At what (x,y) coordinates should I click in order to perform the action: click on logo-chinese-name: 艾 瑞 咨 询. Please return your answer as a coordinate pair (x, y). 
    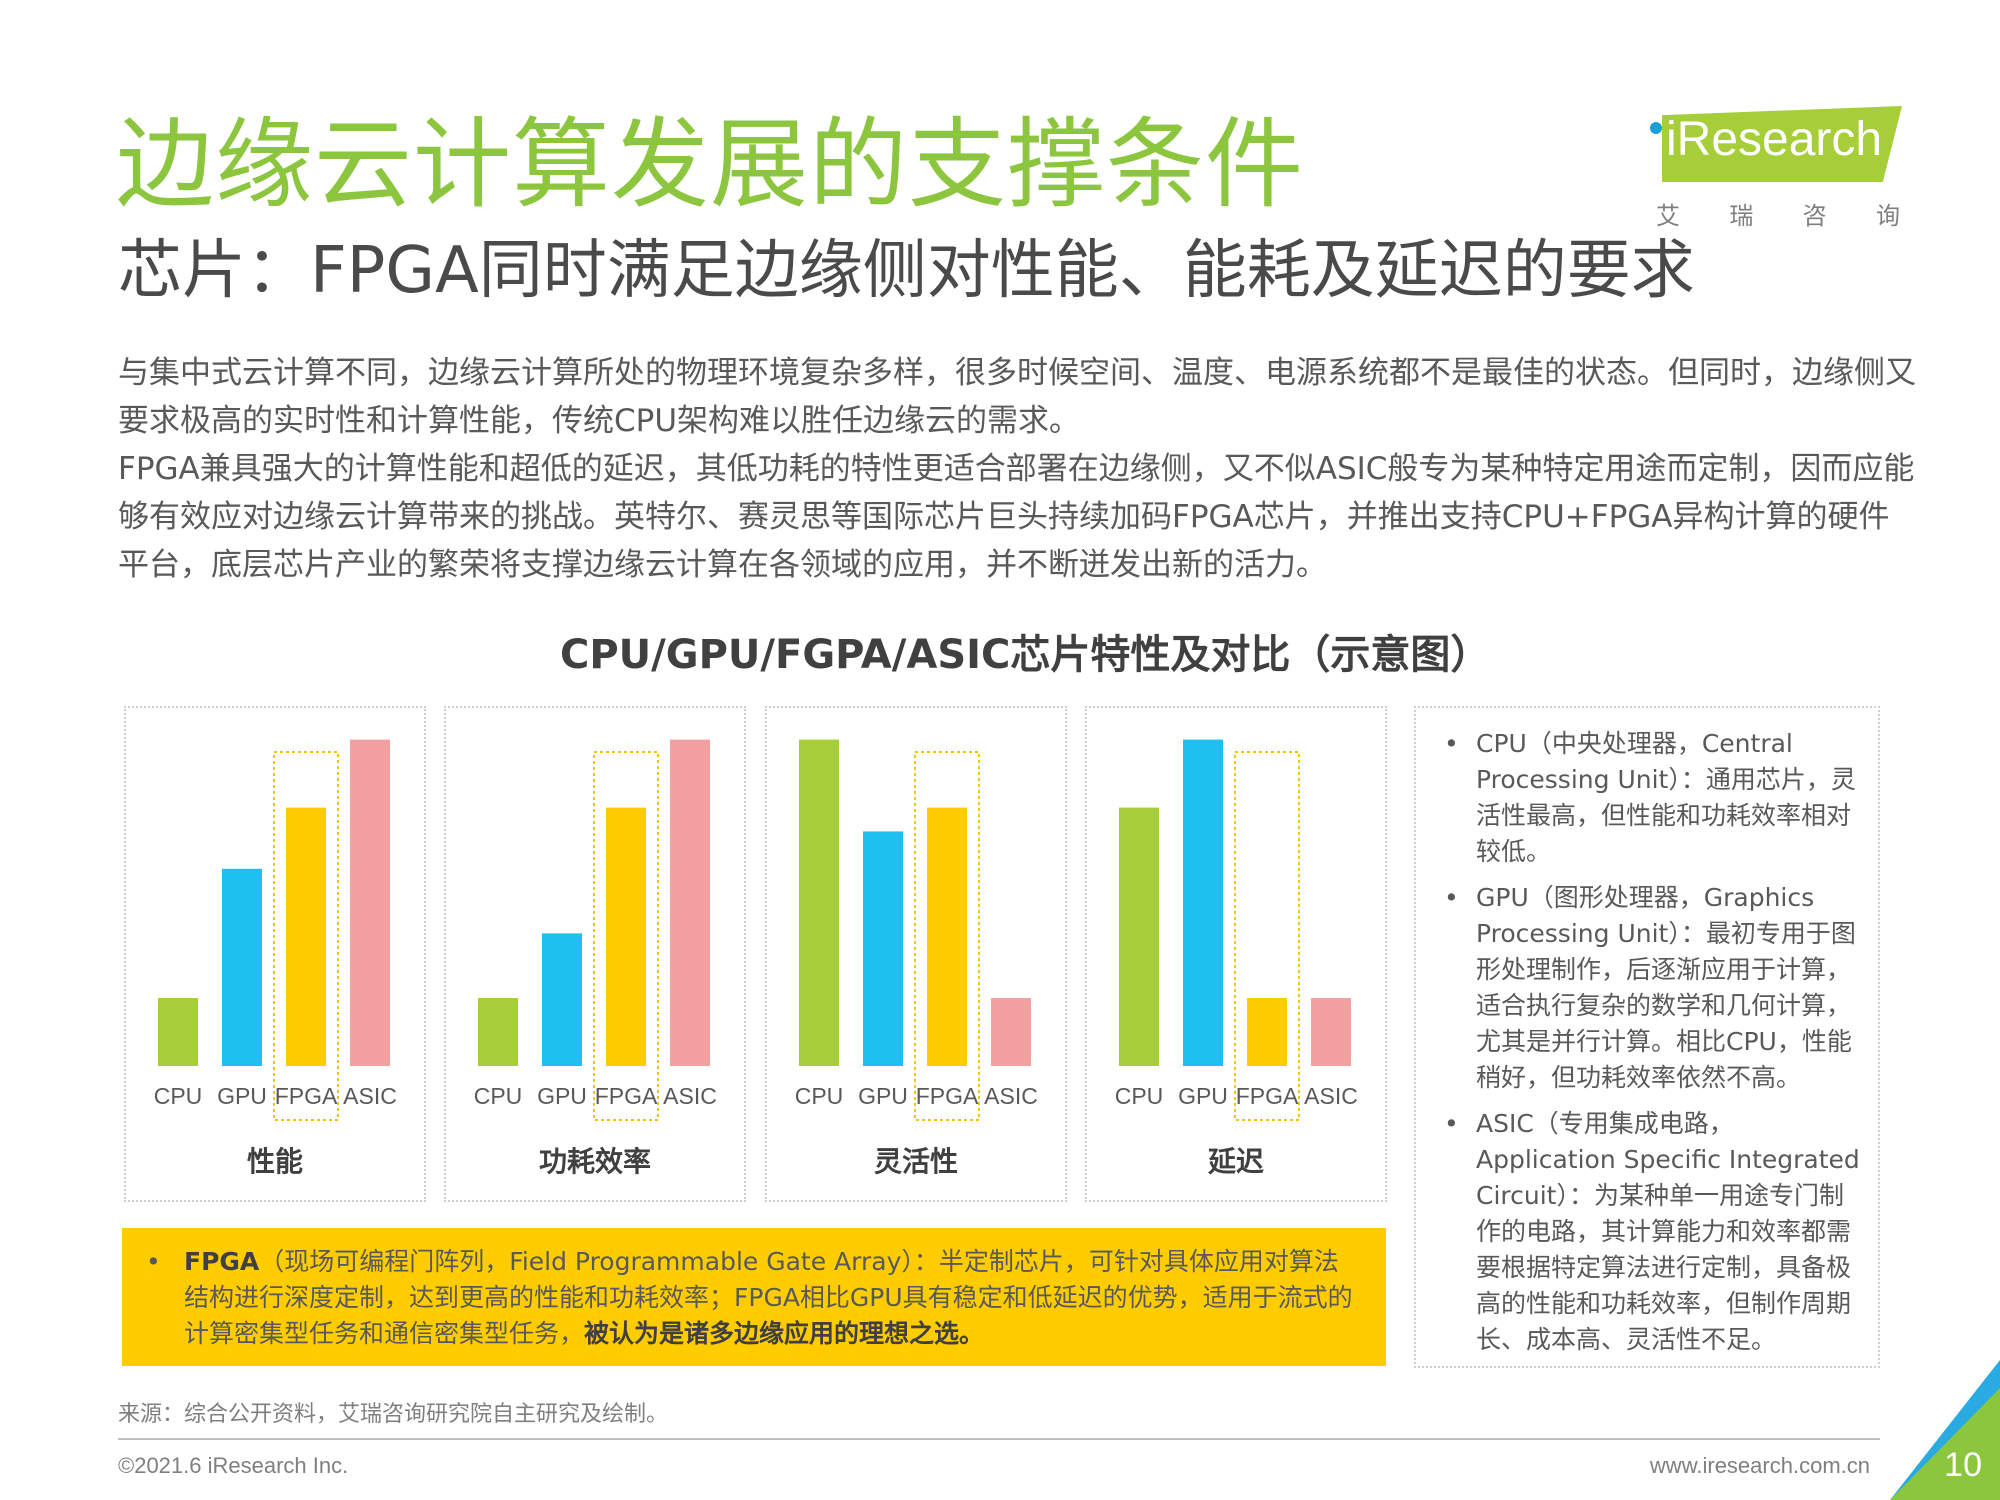
    Looking at the image, I should click on (1778, 213).